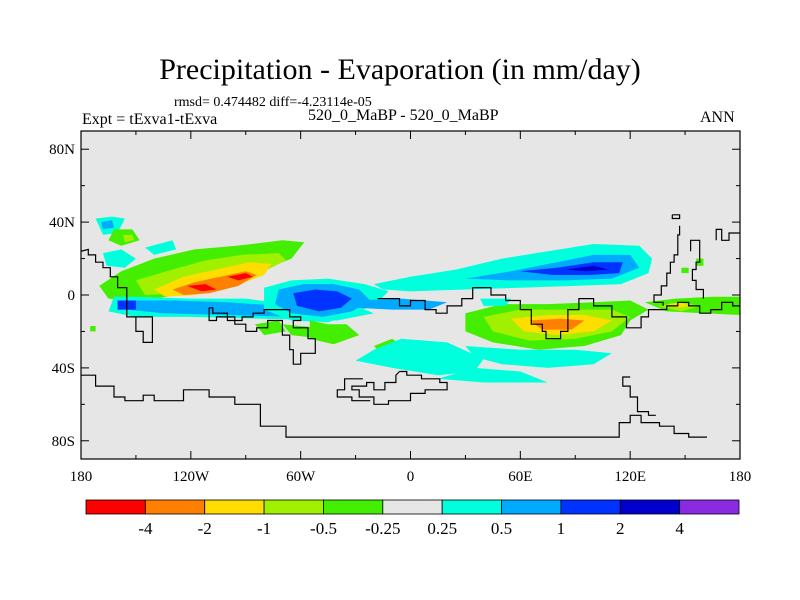 The image size is (800, 600). What do you see at coordinates (273, 102) in the screenshot?
I see `stats-text: rmsd= 0.474482 diff=-4.23114e-05` at bounding box center [273, 102].